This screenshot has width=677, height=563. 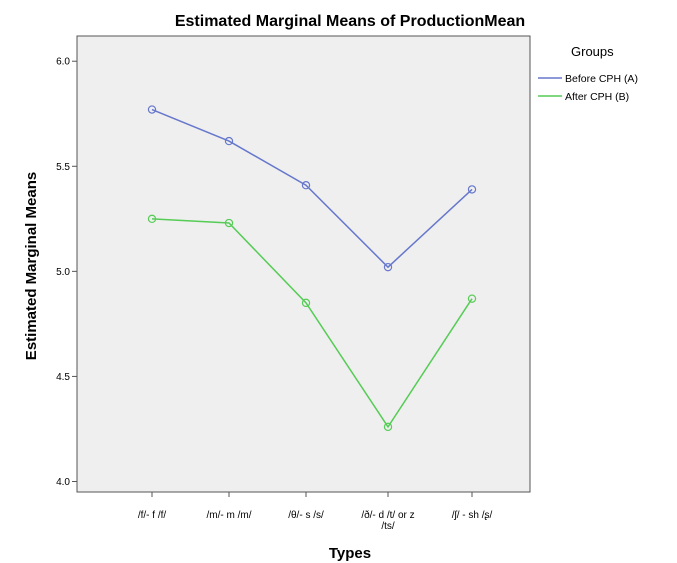 I want to click on x-tick-label: /f/- f /f/, so click(x=152, y=515).